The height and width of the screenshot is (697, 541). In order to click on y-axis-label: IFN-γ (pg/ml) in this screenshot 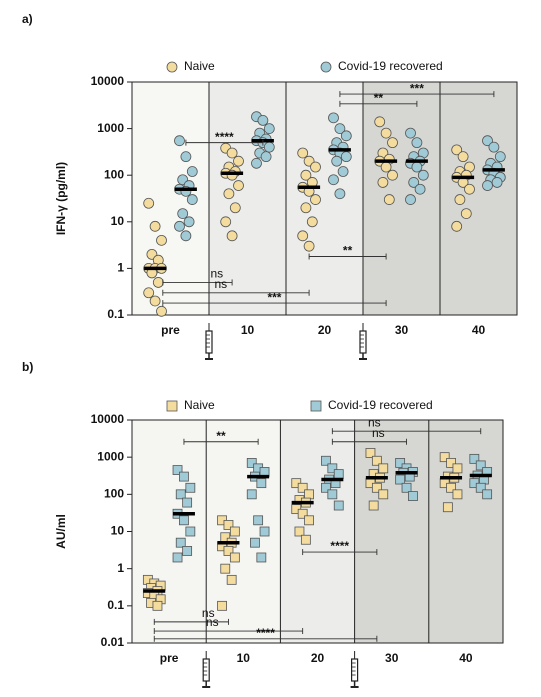, I will do `click(61, 198)`.